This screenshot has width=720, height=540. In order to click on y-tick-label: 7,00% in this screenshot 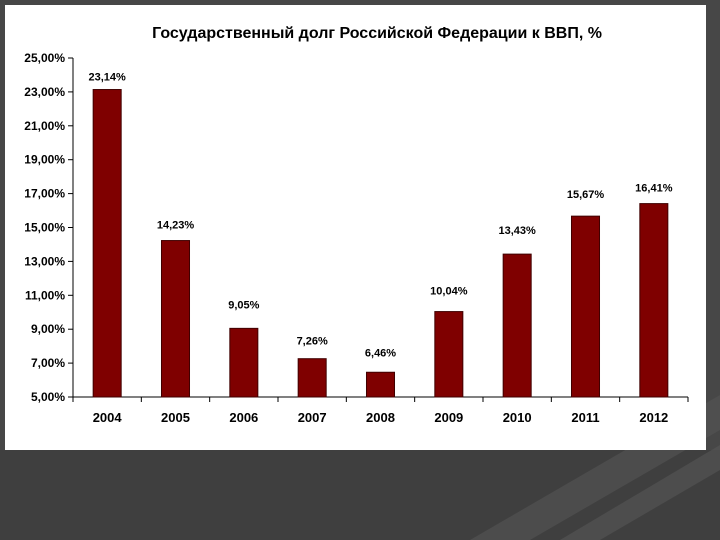, I will do `click(48, 363)`.